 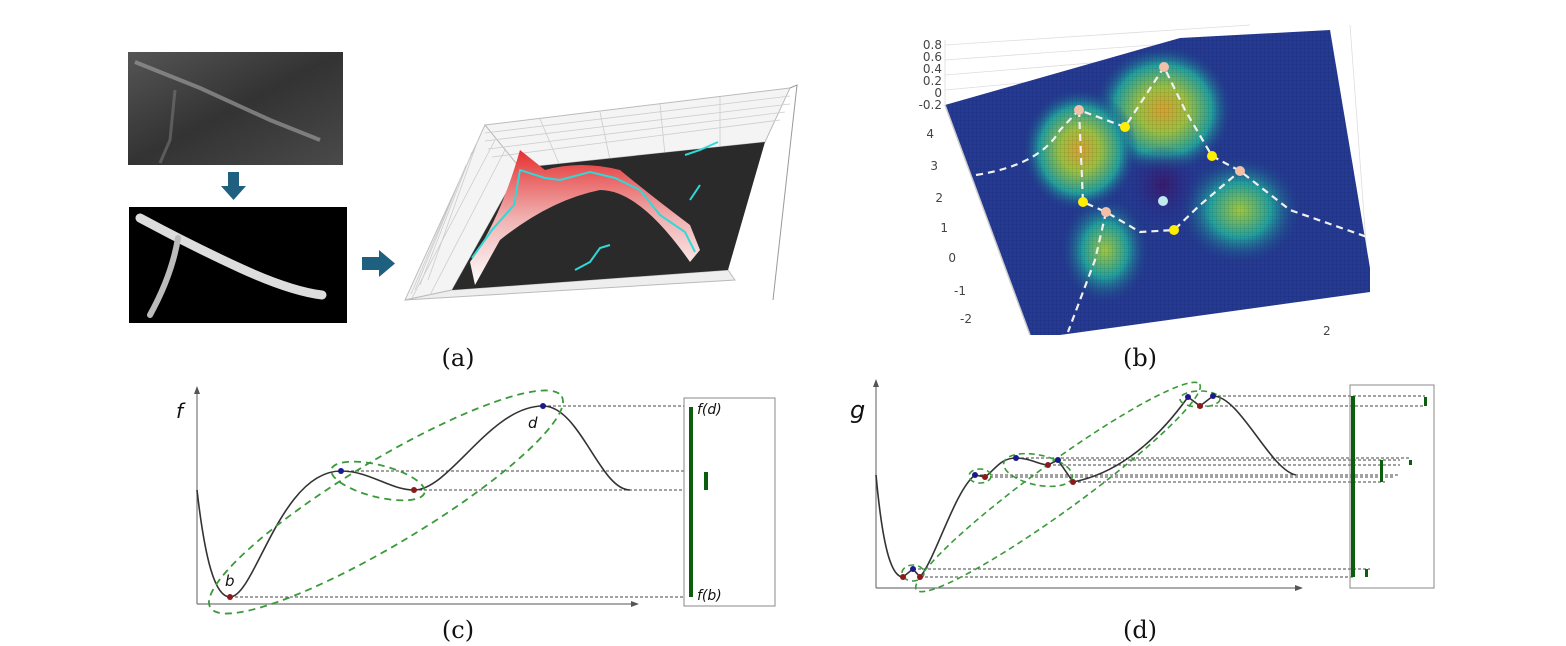 What do you see at coordinates (944, 228) in the screenshot?
I see `tick-label: 1` at bounding box center [944, 228].